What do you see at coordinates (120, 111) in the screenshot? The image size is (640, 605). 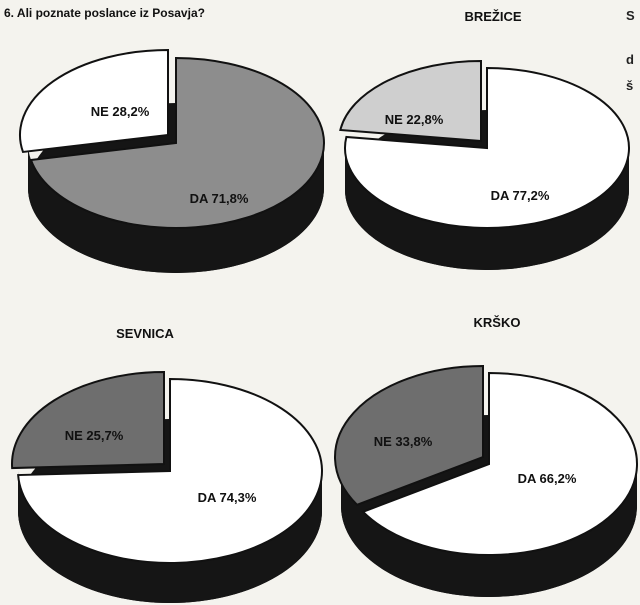 I see `label-ne: NE 28,2%` at bounding box center [120, 111].